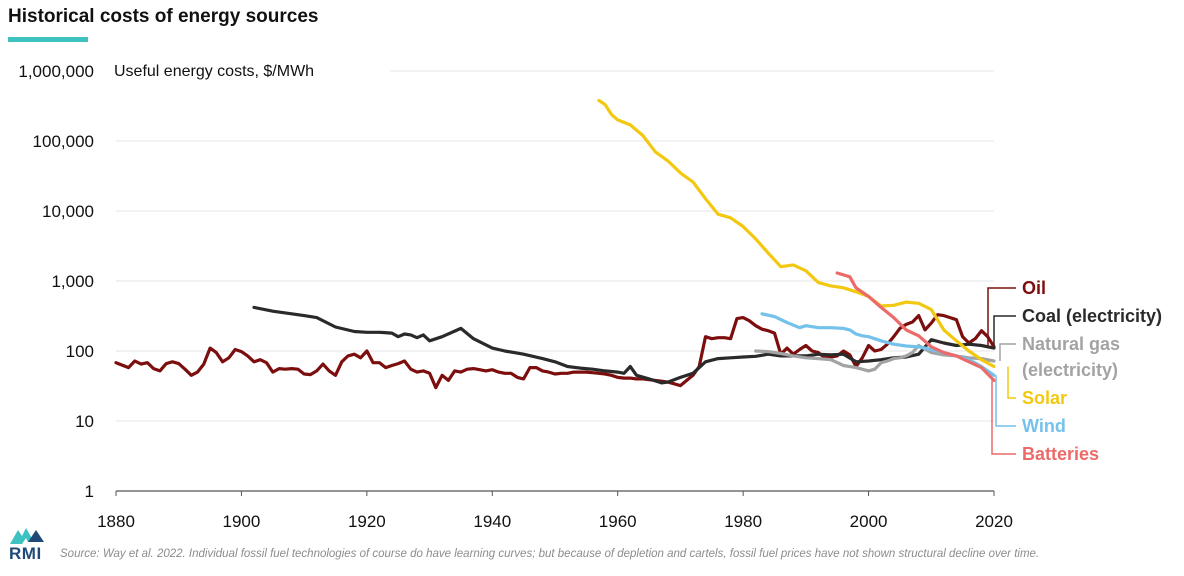 Image resolution: width=1184 pixels, height=576 pixels. What do you see at coordinates (80, 351) in the screenshot?
I see `y-tick-label: 100` at bounding box center [80, 351].